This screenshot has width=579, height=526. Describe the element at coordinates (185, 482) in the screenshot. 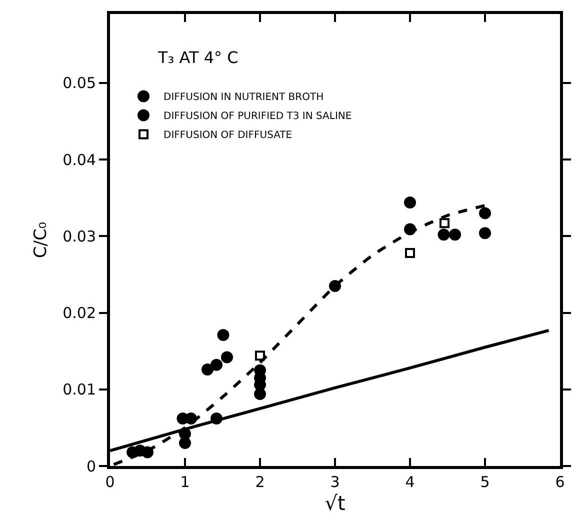

I see `x-tick-label: 1` at that location.